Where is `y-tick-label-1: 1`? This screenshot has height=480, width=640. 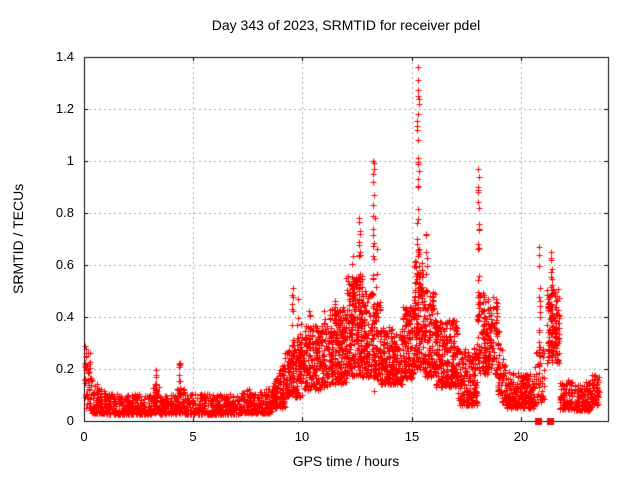
y-tick-label-1: 1 is located at coordinates (70, 160).